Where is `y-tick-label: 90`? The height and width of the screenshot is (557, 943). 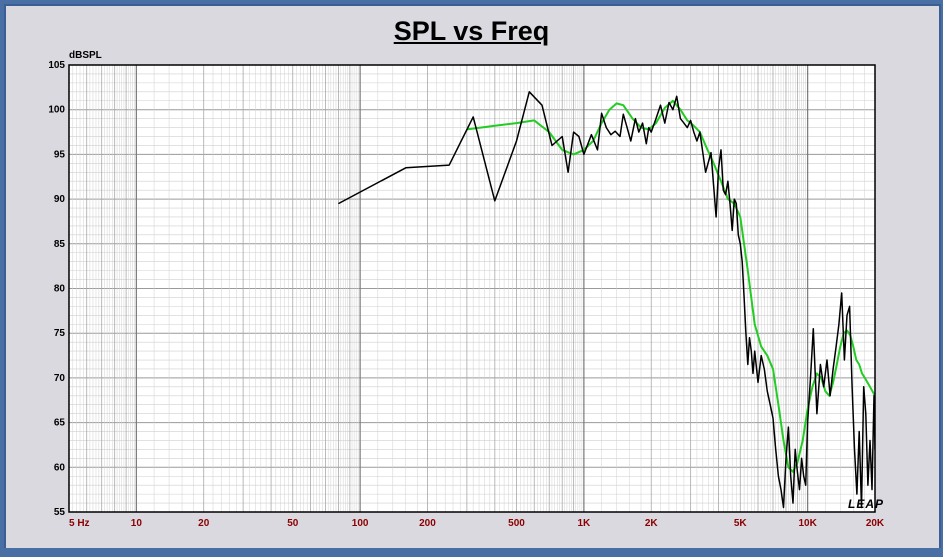
y-tick-label: 90 is located at coordinates (60, 199).